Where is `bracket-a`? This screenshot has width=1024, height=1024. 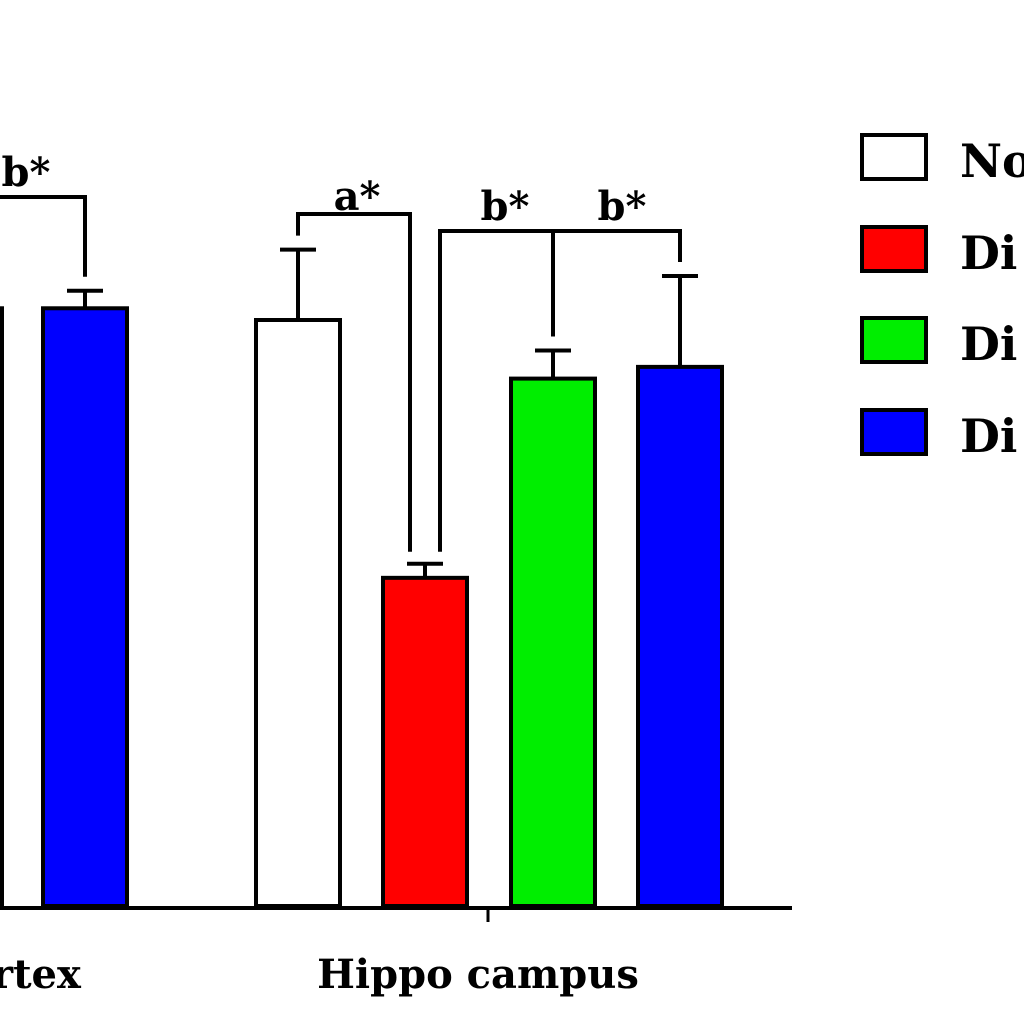
bracket-a is located at coordinates (354, 382).